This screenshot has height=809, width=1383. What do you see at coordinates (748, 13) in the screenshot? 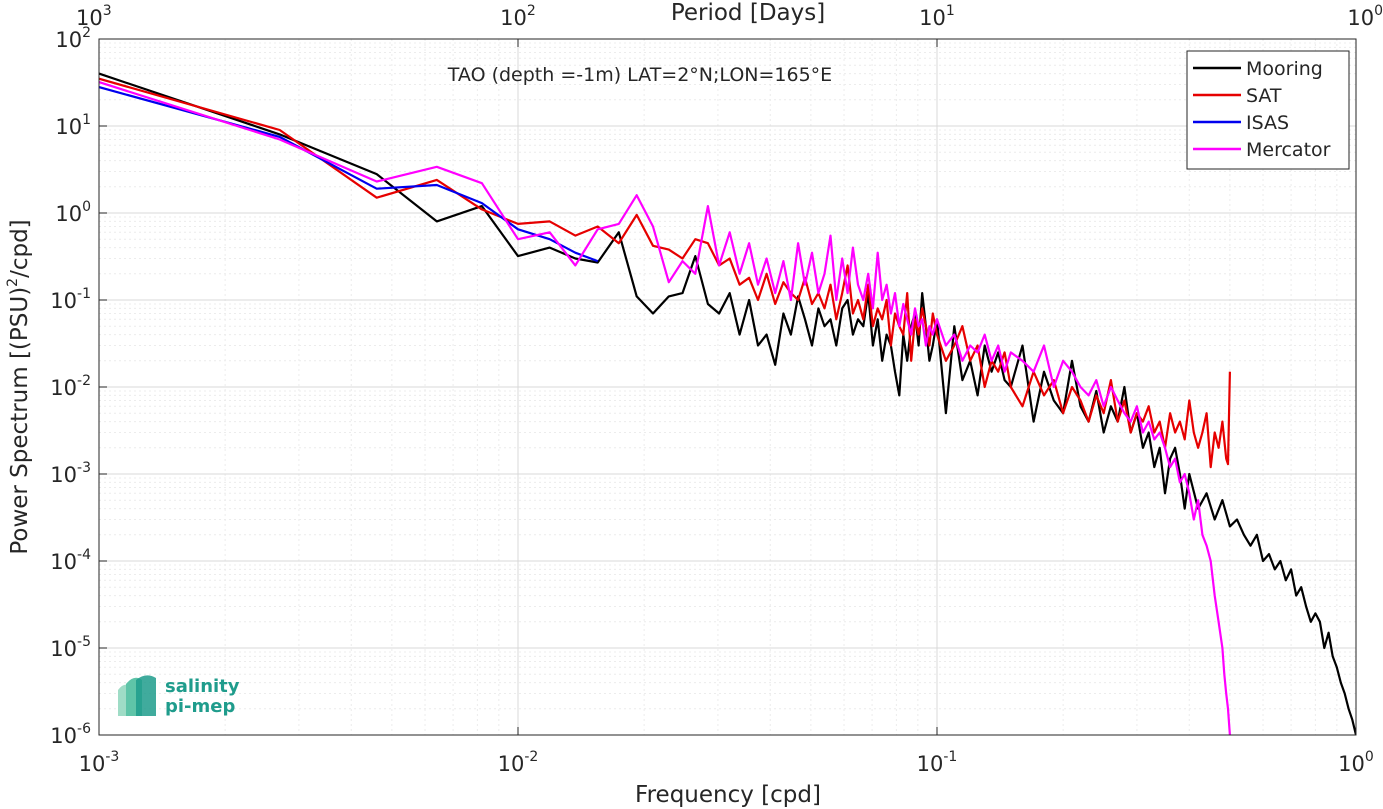
I see `period-axis-label: Period [Days]` at bounding box center [748, 13].